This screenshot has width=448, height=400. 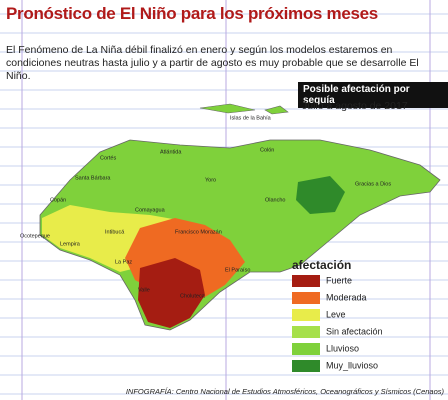 What do you see at coordinates (70, 244) in the screenshot?
I see `department-label: Lempira` at bounding box center [70, 244].